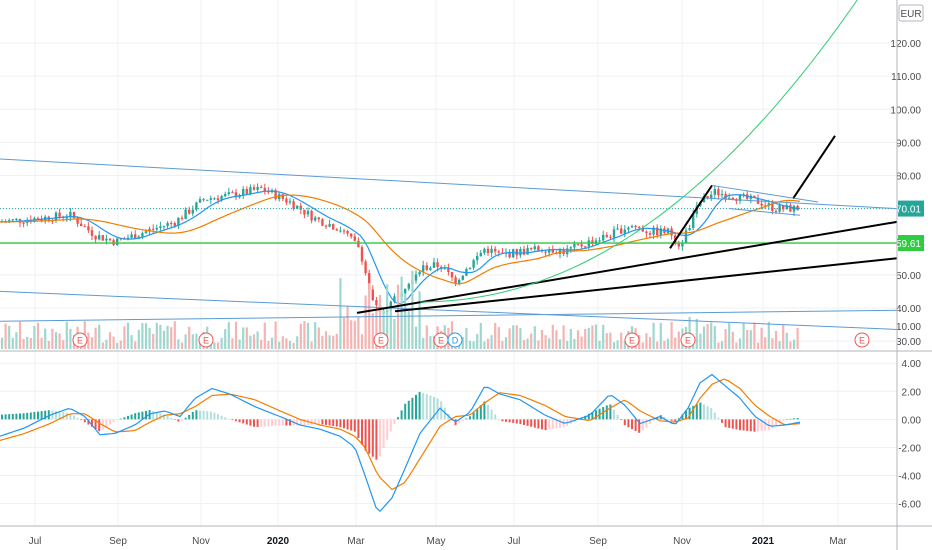  Describe the element at coordinates (514, 541) in the screenshot. I see `x-tick-label: Jul` at that location.